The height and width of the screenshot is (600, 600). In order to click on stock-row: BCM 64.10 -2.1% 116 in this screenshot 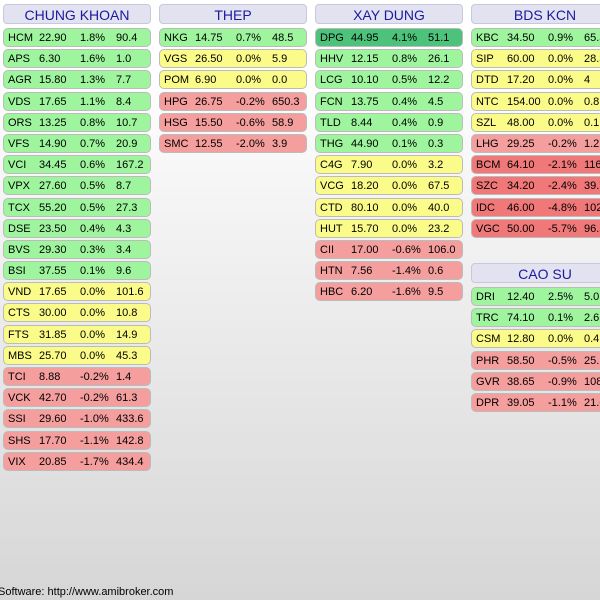, I will do `click(535, 165)`.